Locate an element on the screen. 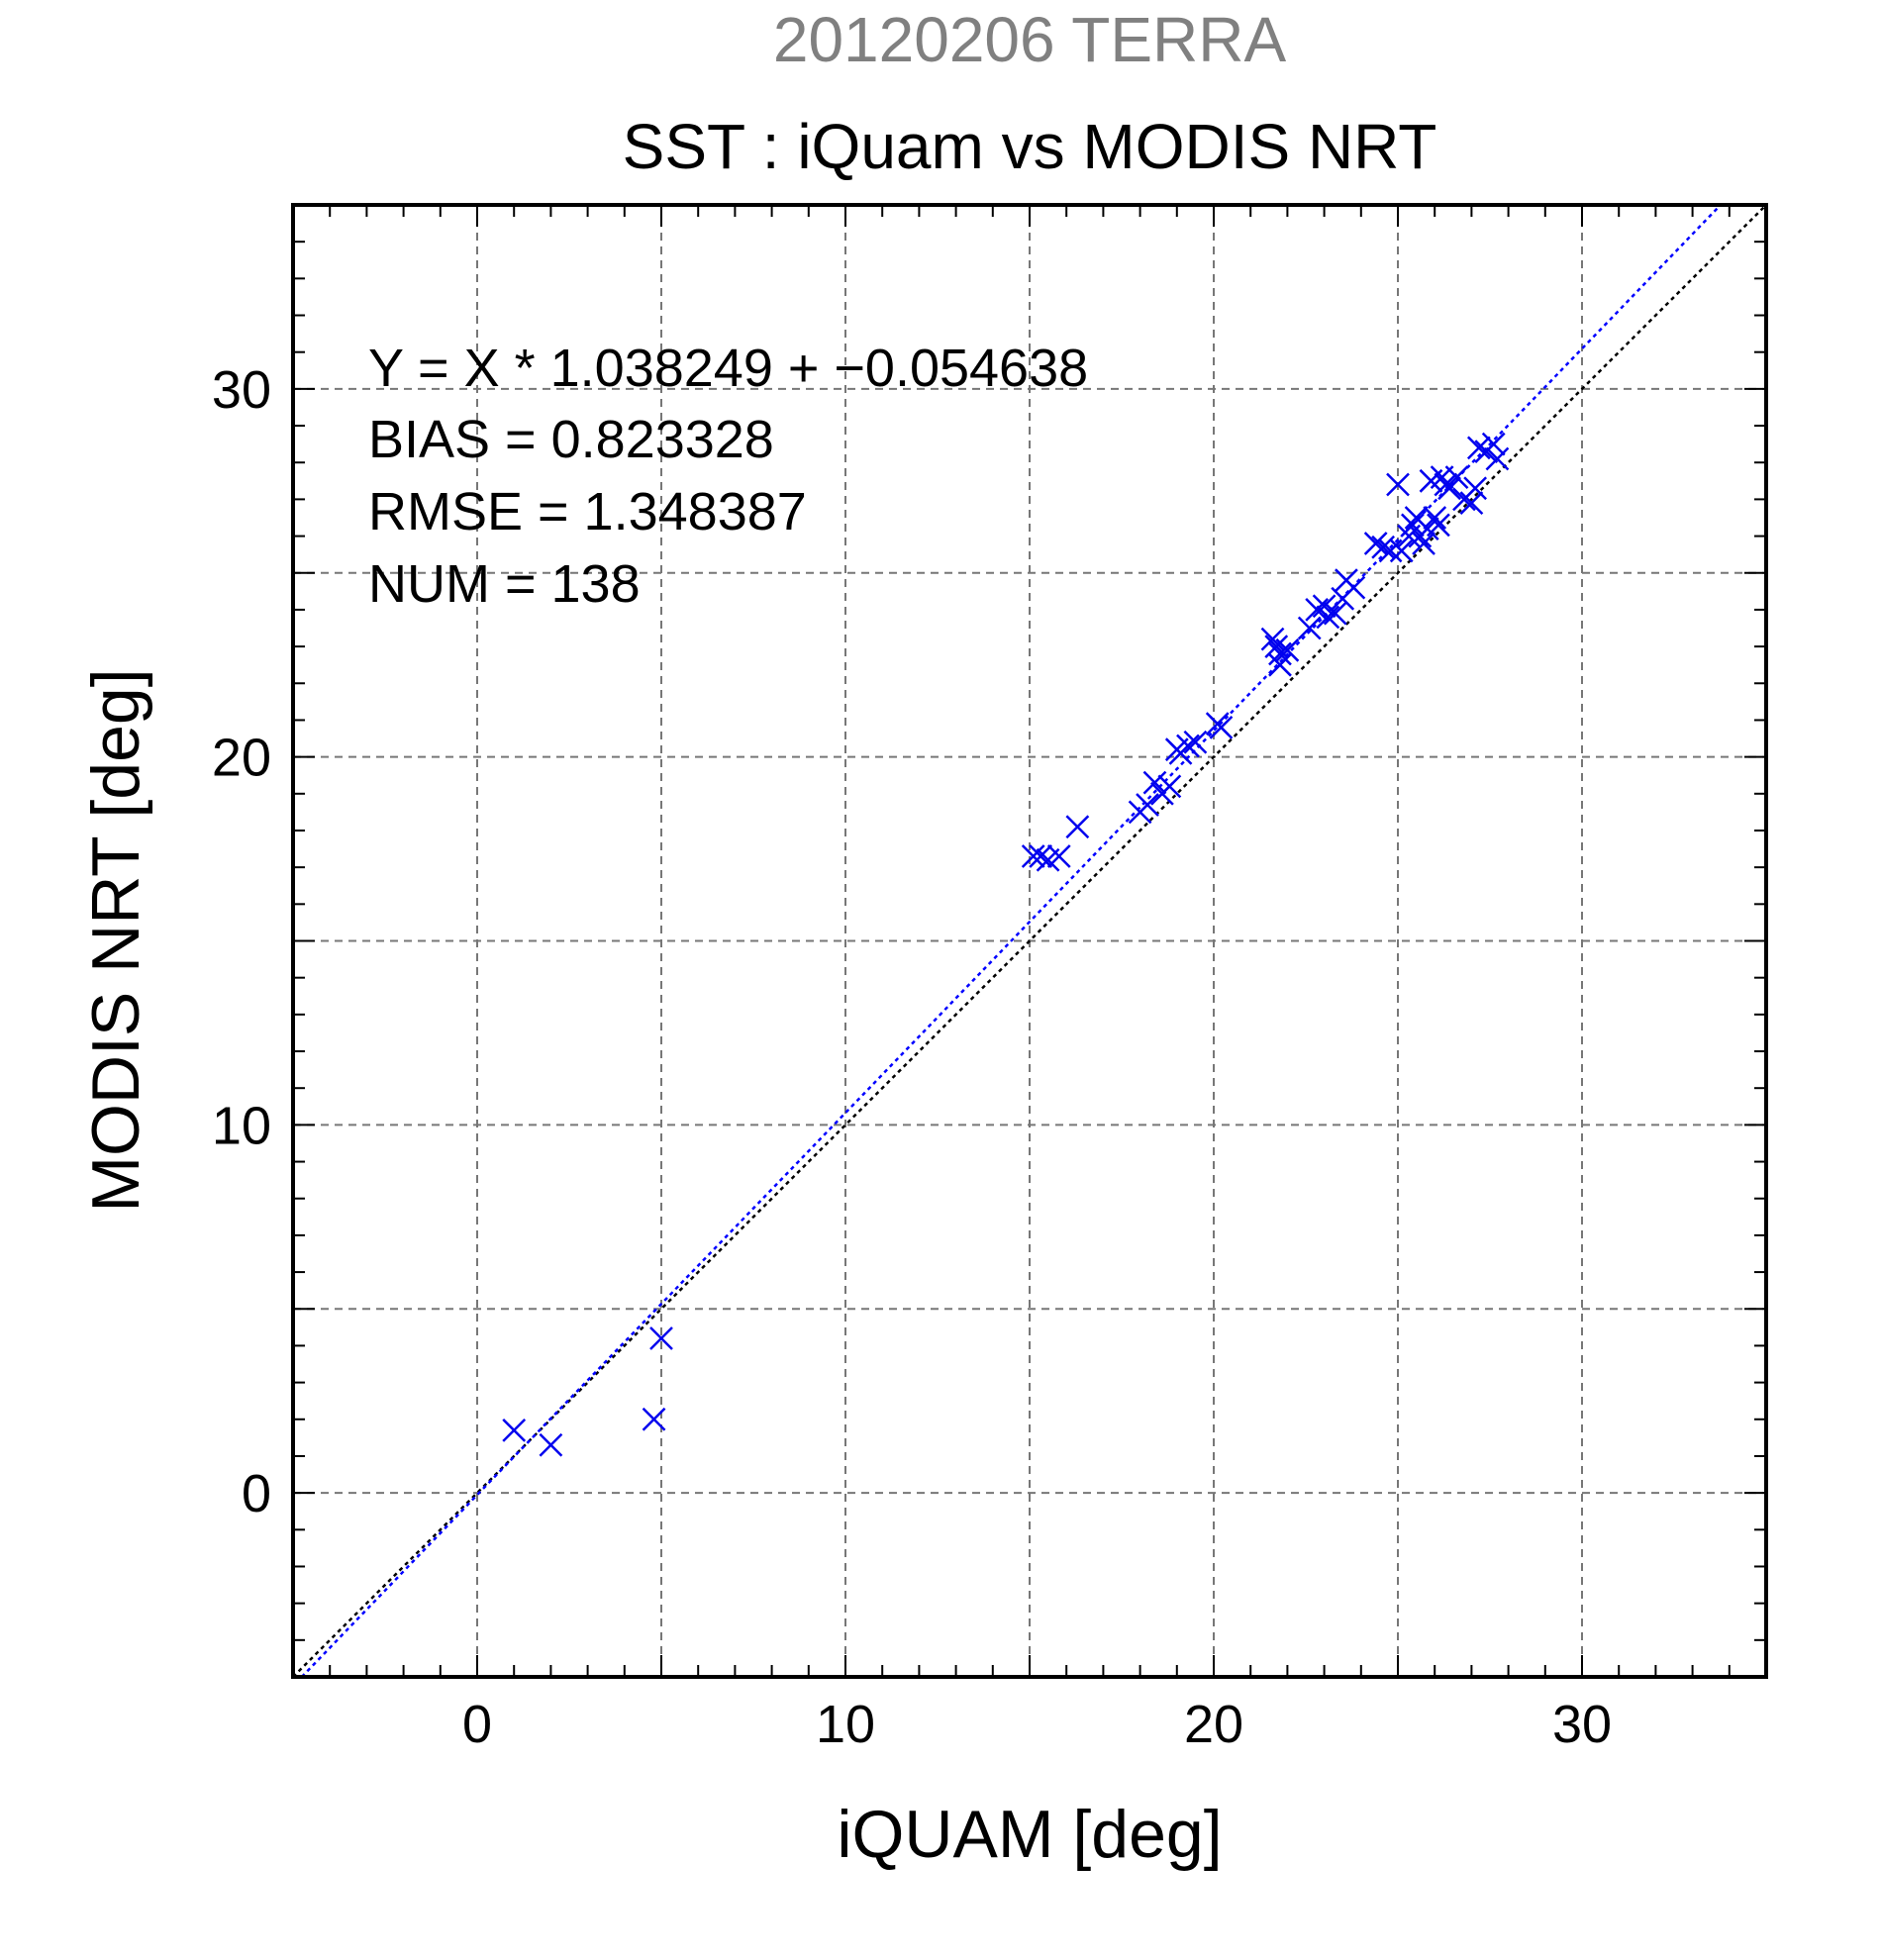  chart-title: SST : iQuam vs MODIS NRT is located at coordinates (1030, 146).